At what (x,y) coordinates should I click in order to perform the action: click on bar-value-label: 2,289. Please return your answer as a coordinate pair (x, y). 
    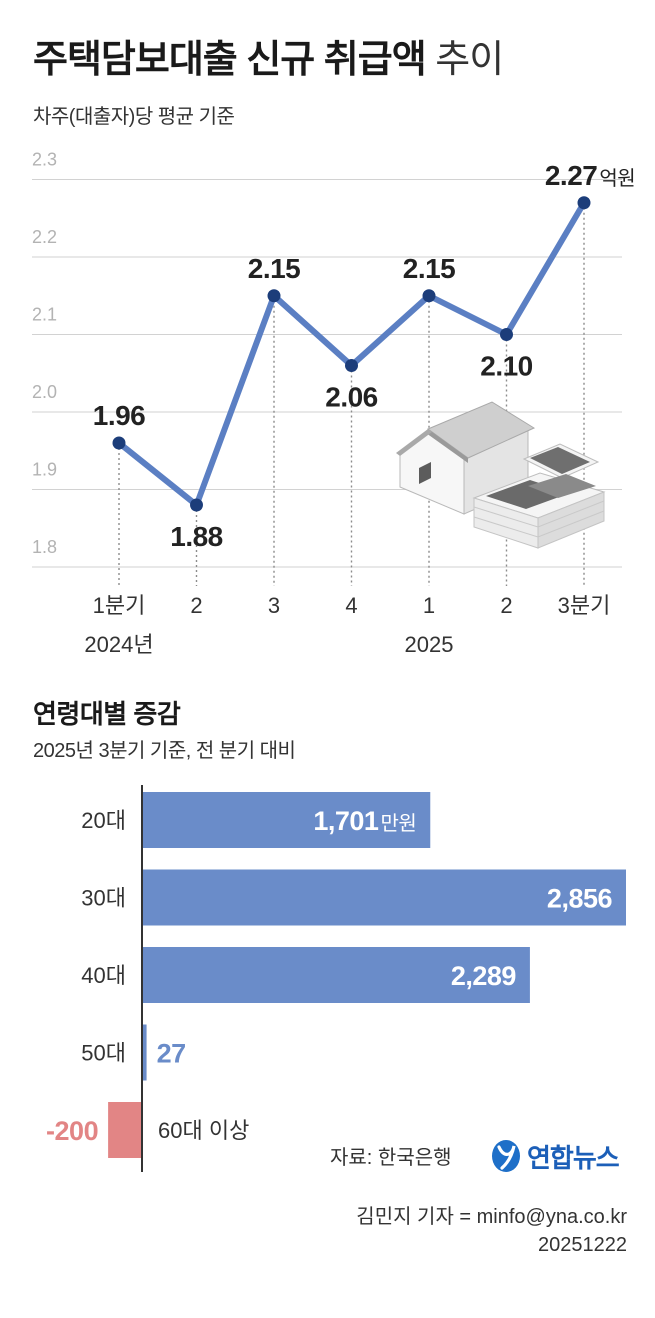
    Looking at the image, I should click on (484, 976).